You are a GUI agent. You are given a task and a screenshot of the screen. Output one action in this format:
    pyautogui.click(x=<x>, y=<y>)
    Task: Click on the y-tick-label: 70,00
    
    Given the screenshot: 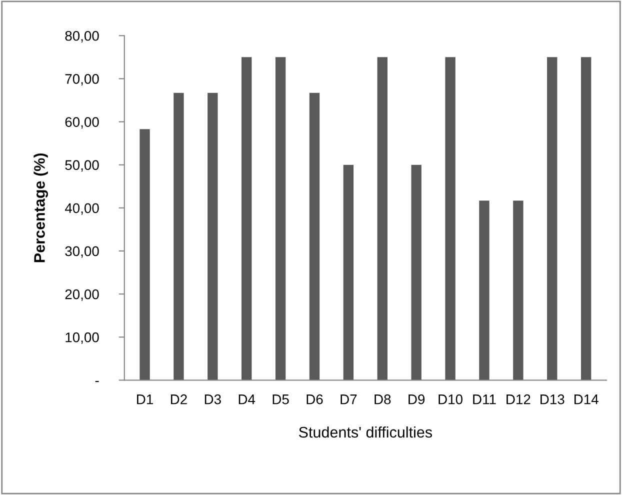 What is the action you would take?
    pyautogui.click(x=82, y=80)
    